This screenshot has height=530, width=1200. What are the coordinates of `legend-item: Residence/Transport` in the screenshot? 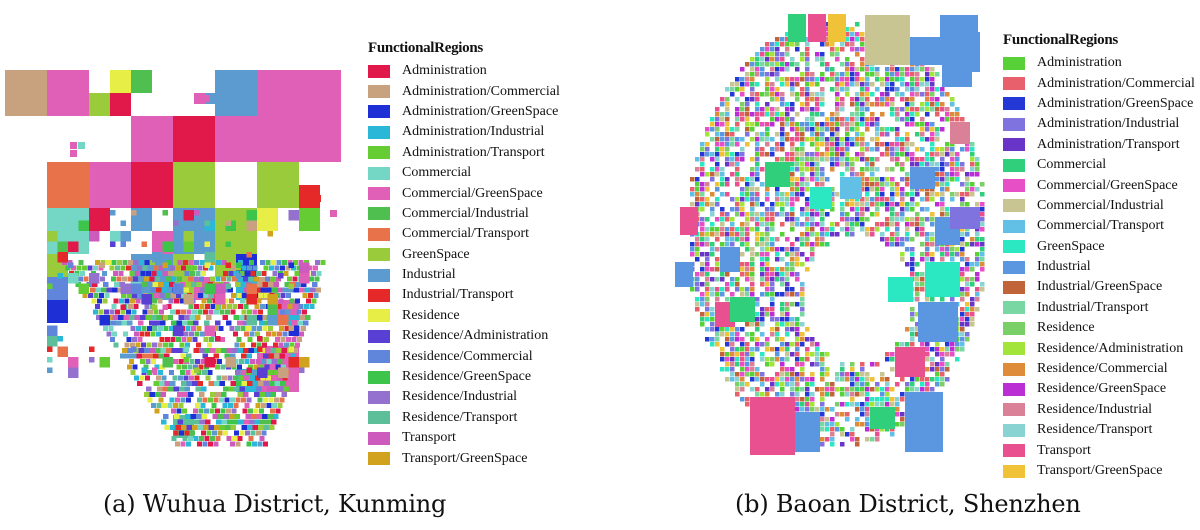 It's located at (1099, 430).